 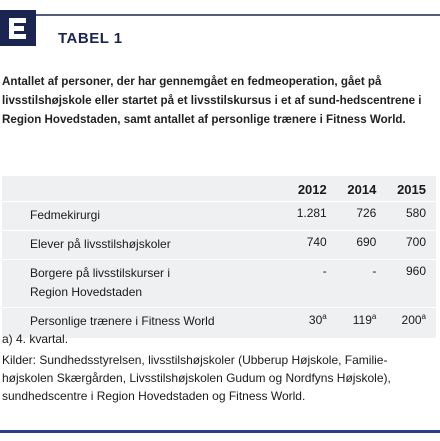 I want to click on cell: 30a, so click(x=311, y=321).